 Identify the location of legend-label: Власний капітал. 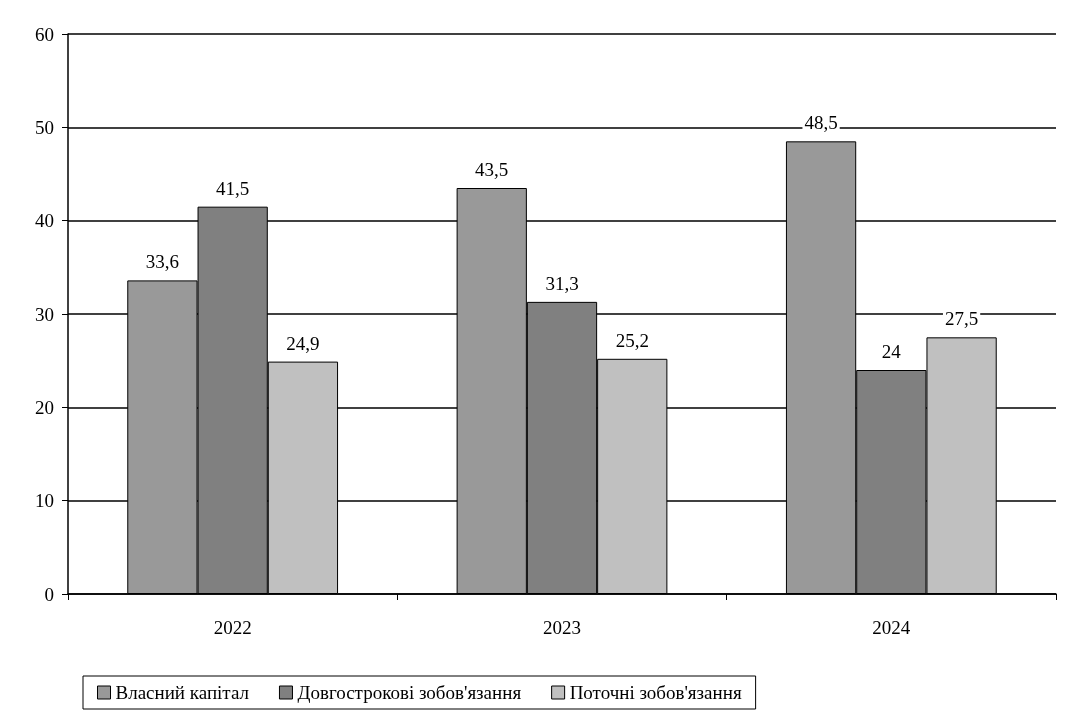
(182, 692).